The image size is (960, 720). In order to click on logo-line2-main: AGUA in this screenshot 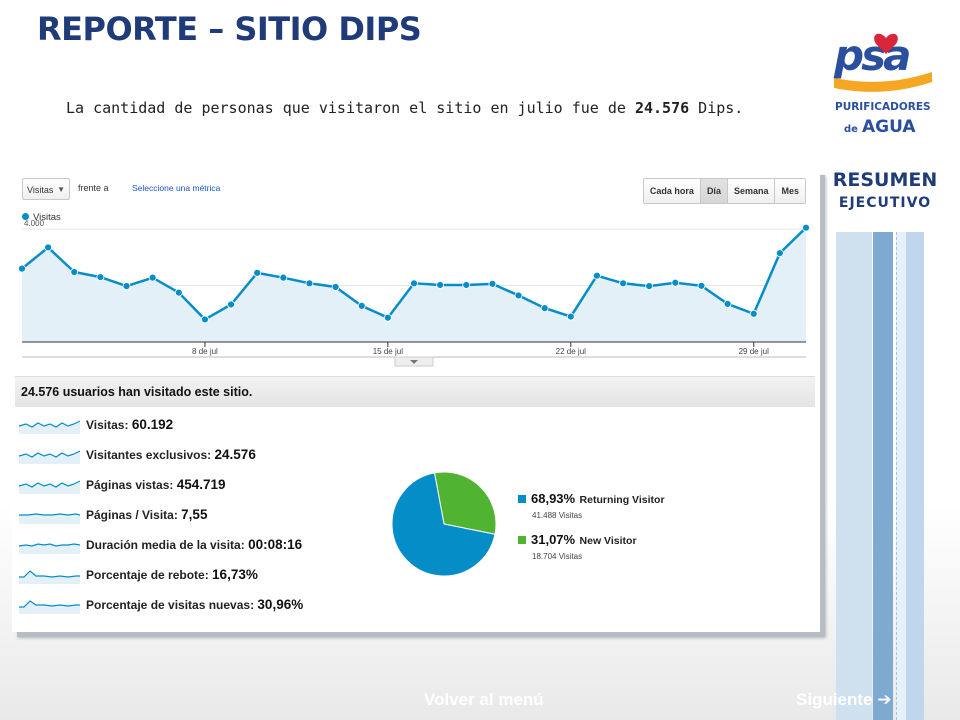, I will do `click(889, 127)`.